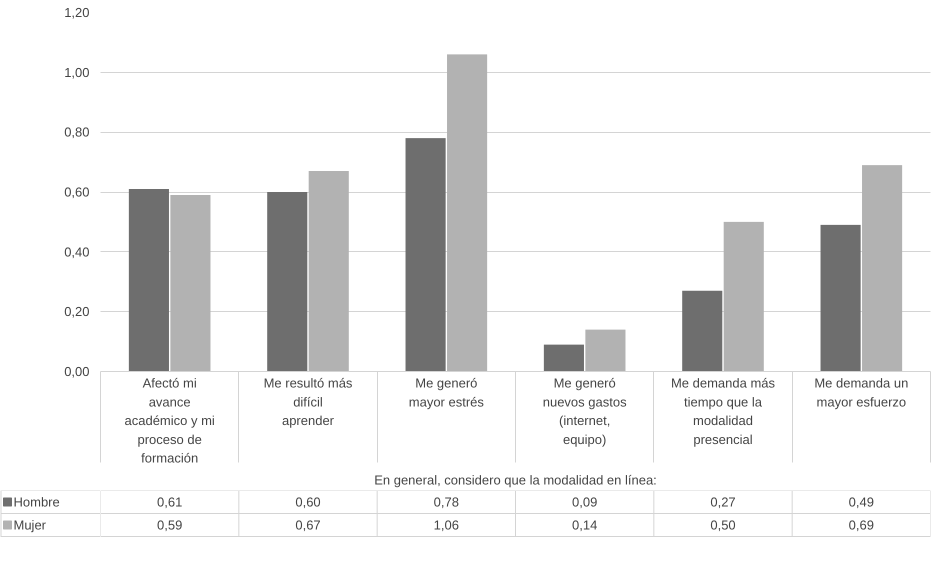  What do you see at coordinates (585, 411) in the screenshot?
I see `x-tick-label: Me generó nuevos gastos (internet, equipo)` at bounding box center [585, 411].